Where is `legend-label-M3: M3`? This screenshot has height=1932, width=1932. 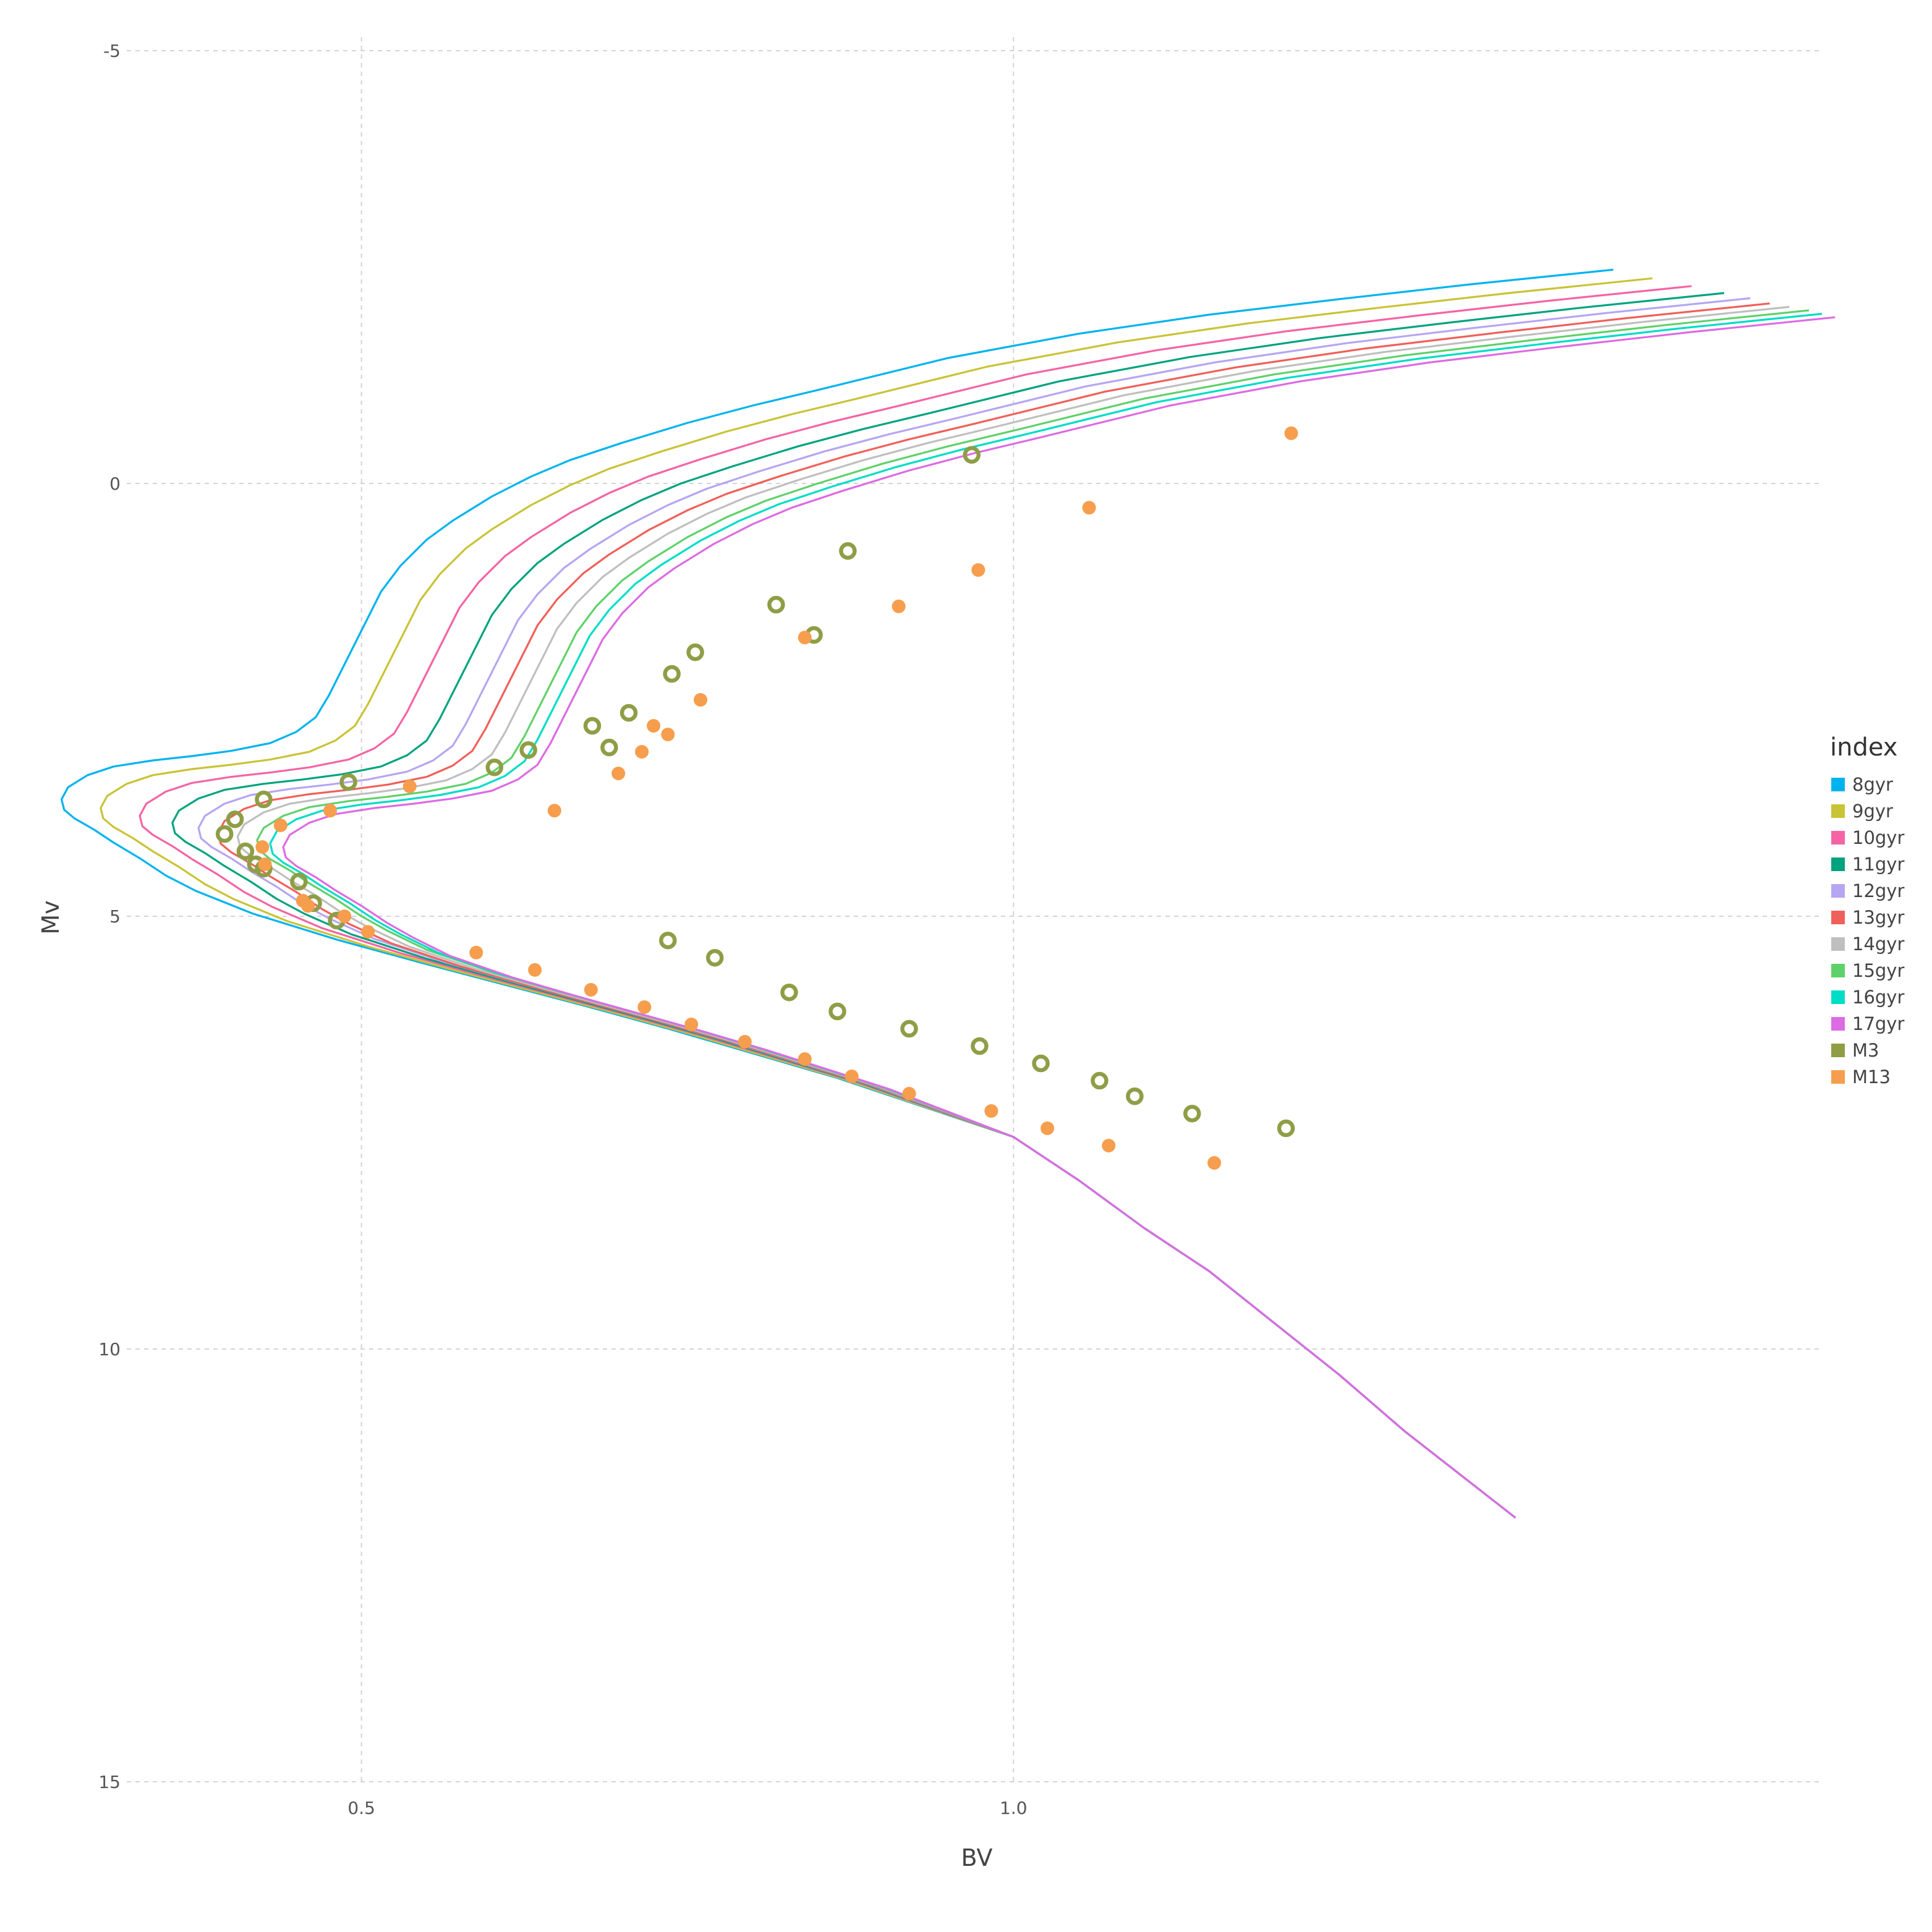
legend-label-M3: M3 is located at coordinates (1865, 1050).